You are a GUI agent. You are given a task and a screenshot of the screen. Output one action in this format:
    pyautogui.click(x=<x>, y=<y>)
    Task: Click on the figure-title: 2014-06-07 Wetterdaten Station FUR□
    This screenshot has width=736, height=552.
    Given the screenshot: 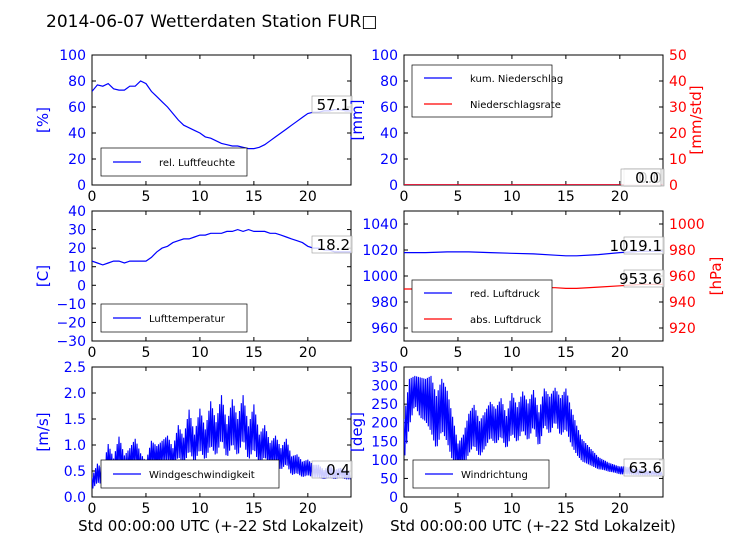 What is the action you would take?
    pyautogui.click(x=211, y=22)
    